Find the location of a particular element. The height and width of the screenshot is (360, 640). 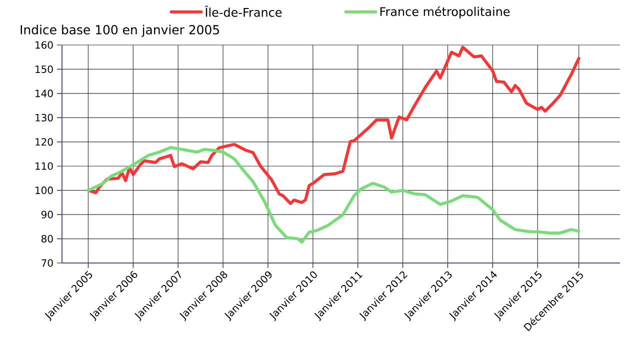

y-tick-label: 70 is located at coordinates (47, 263).